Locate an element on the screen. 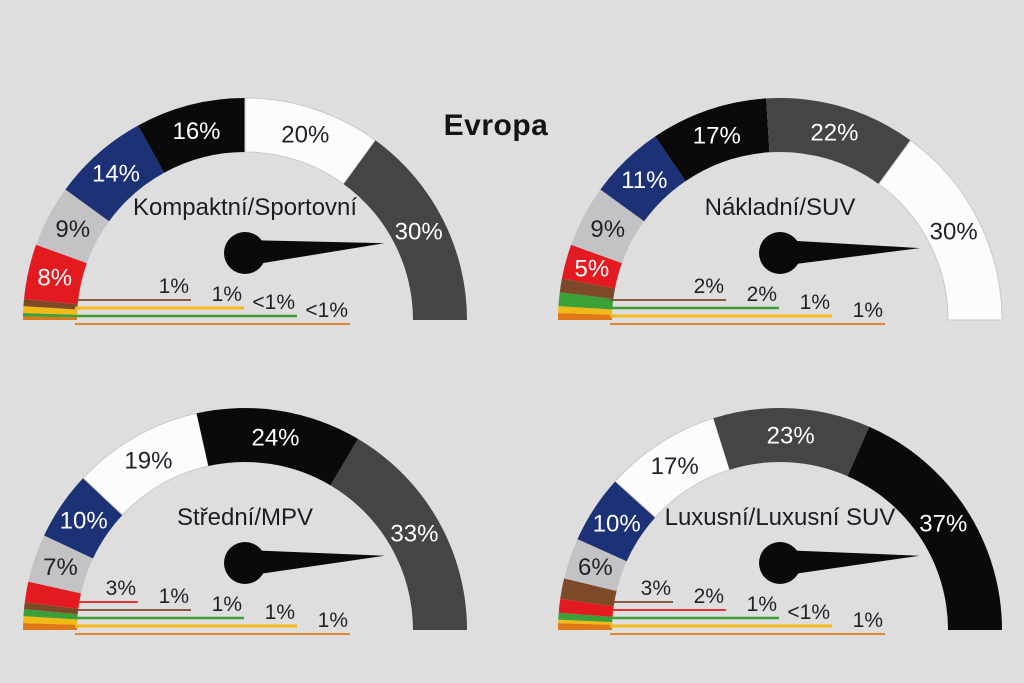 This screenshot has height=683, width=1024. segment-label: 22% is located at coordinates (834, 133).